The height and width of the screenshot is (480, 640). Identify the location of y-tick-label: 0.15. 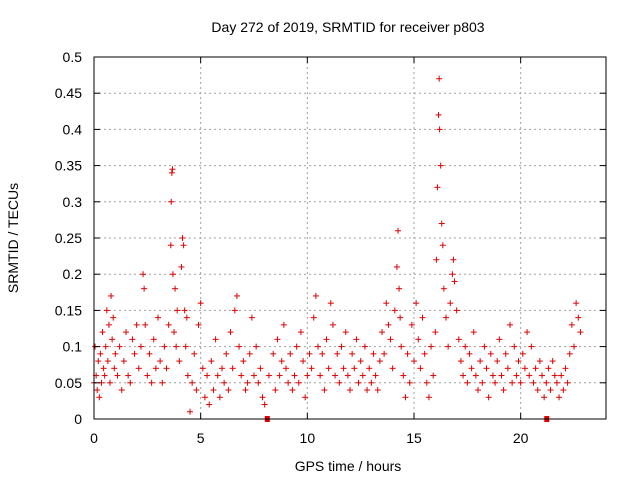
(68, 310).